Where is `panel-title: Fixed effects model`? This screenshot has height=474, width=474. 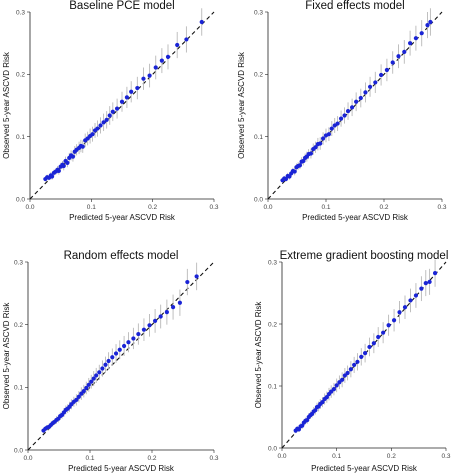
panel-title: Fixed effects model is located at coordinates (355, 6).